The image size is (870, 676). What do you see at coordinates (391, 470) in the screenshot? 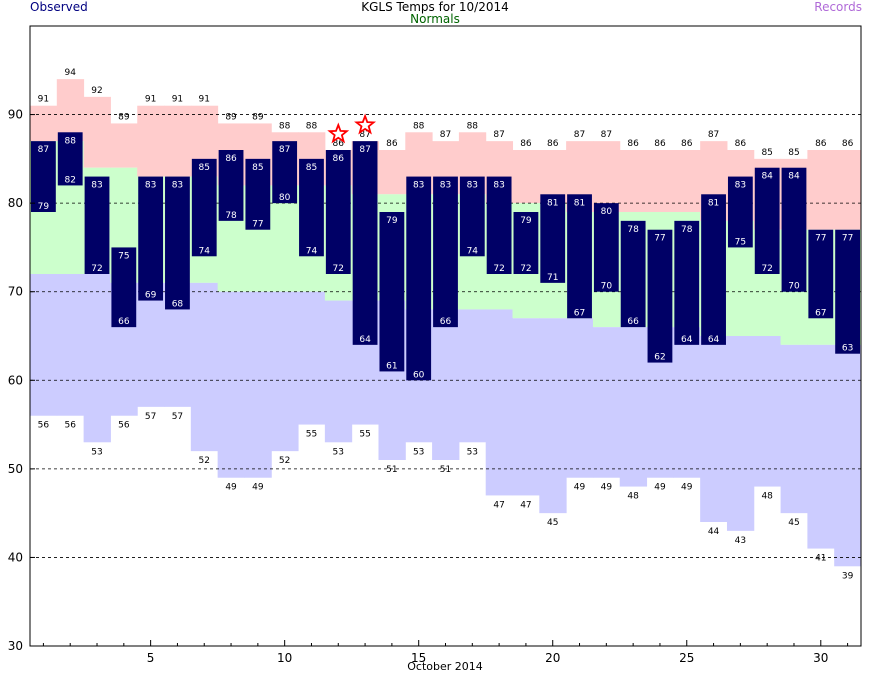
I see `record-low-label: 51` at bounding box center [391, 470].